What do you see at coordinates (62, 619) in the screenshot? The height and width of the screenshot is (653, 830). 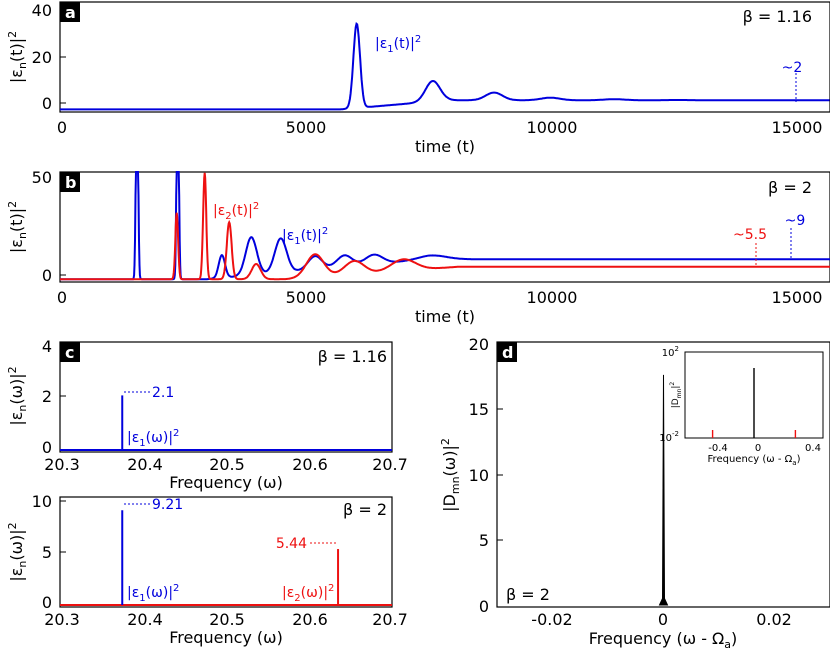 I see `panel-c2-xtick-20-3: 20.3` at bounding box center [62, 619].